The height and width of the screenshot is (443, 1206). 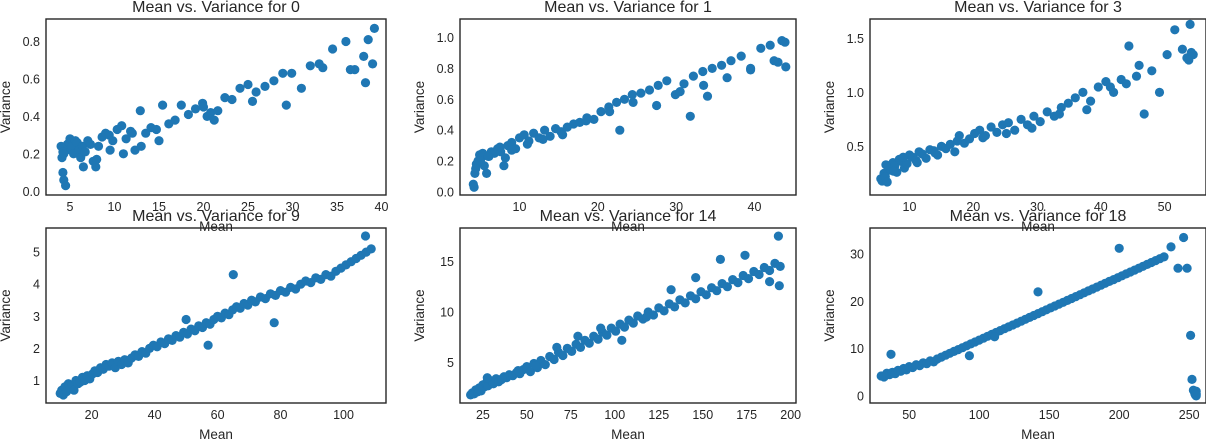 I want to click on y-tick-label: 5, so click(x=450, y=363).